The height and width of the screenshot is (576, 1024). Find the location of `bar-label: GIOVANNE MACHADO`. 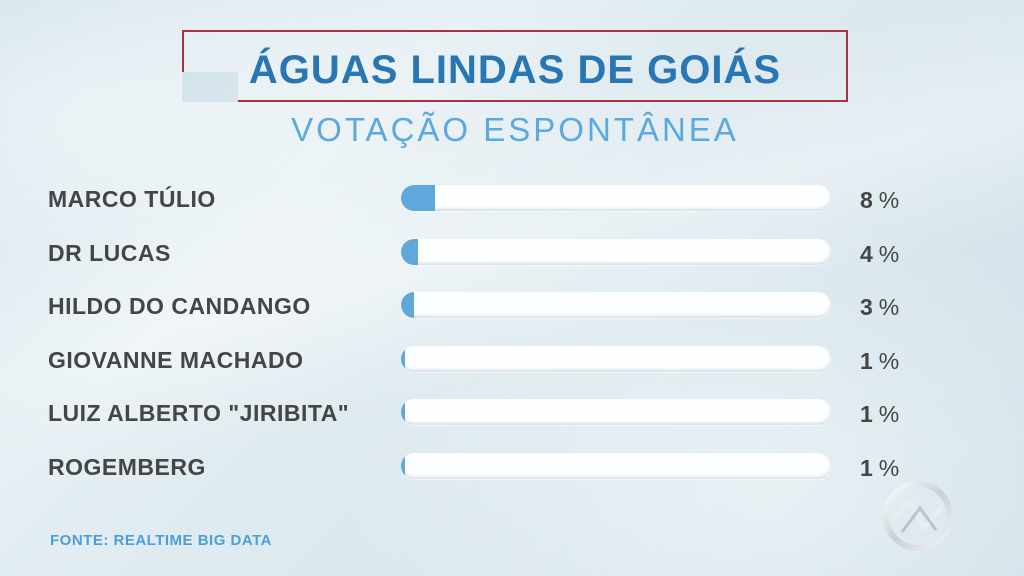

bar-label: GIOVANNE MACHADO is located at coordinates (176, 360).